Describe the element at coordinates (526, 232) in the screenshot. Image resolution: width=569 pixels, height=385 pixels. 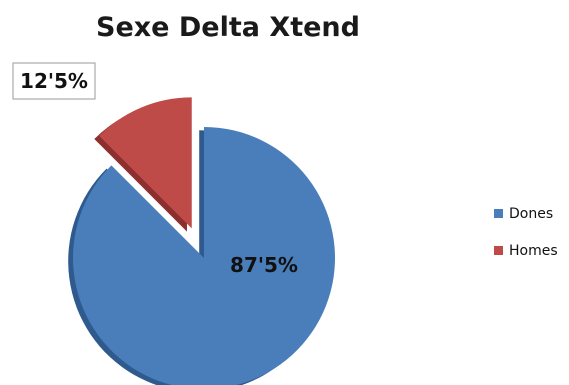
I see `legend: Dones Homes` at that location.